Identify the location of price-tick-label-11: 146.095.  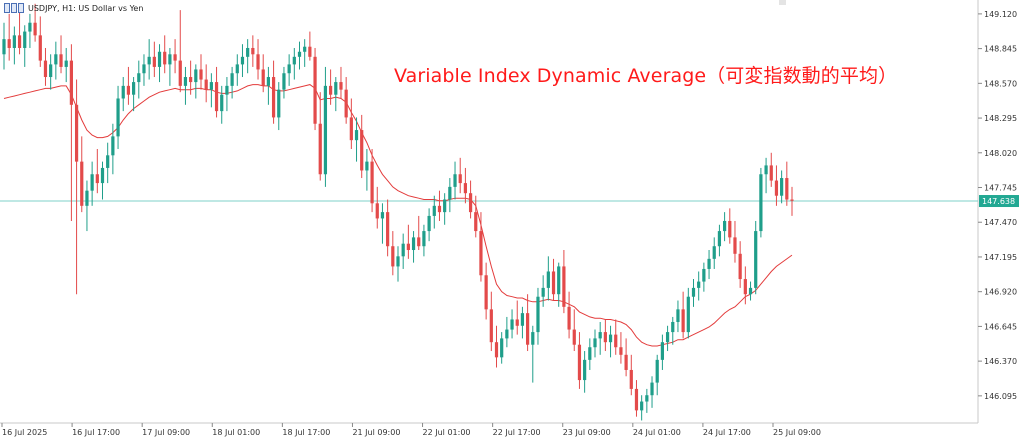
(1000, 396).